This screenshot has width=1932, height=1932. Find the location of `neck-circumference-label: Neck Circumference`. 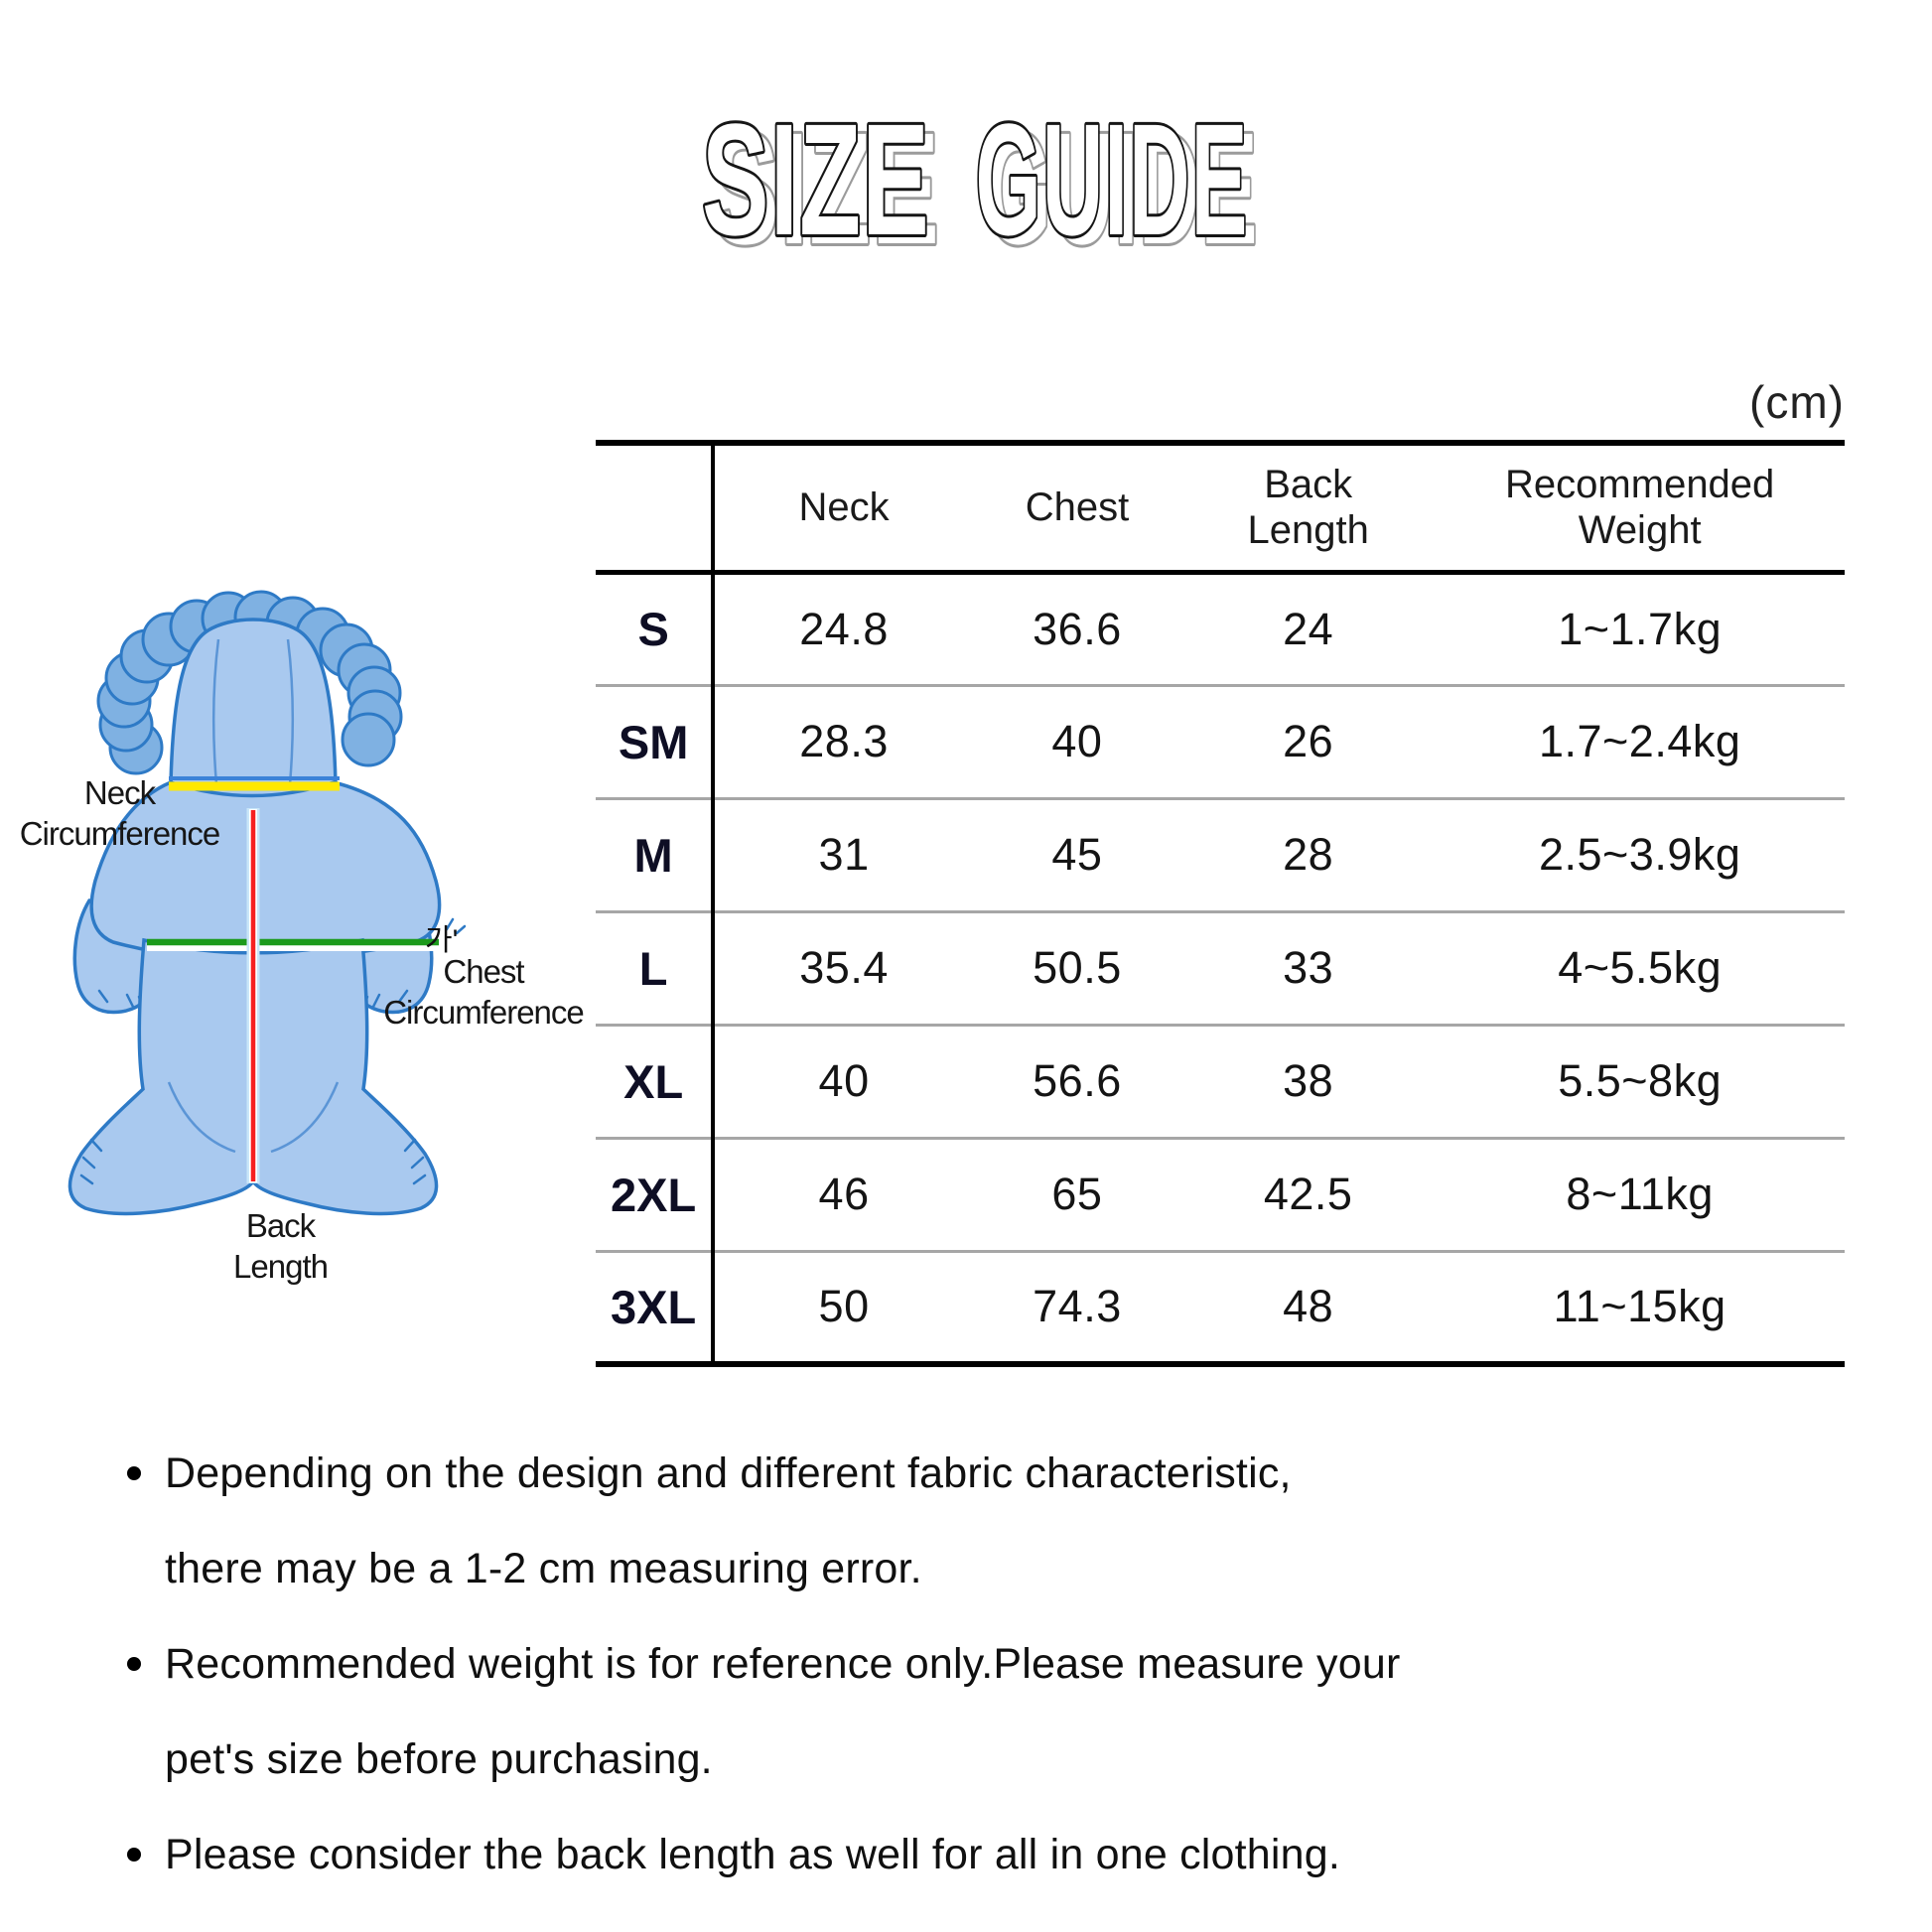

neck-circumference-label: Neck Circumference is located at coordinates (120, 813).